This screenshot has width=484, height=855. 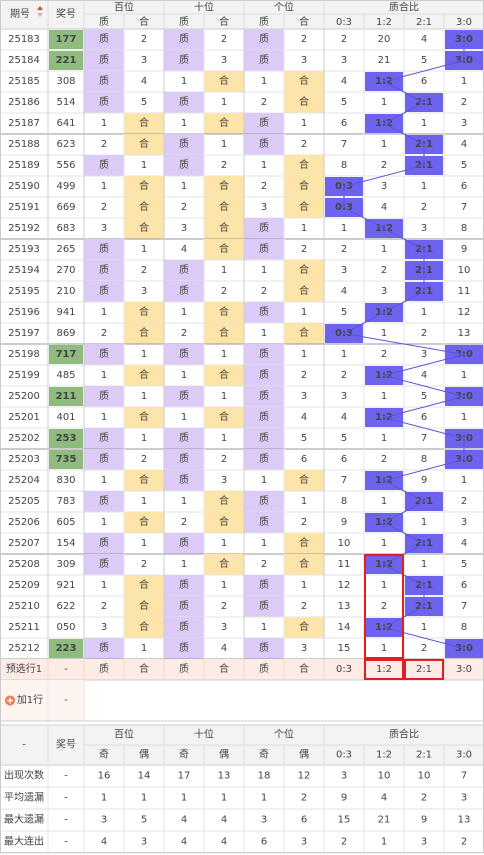 What do you see at coordinates (424, 459) in the screenshot?
I see `cell-text: 8` at bounding box center [424, 459].